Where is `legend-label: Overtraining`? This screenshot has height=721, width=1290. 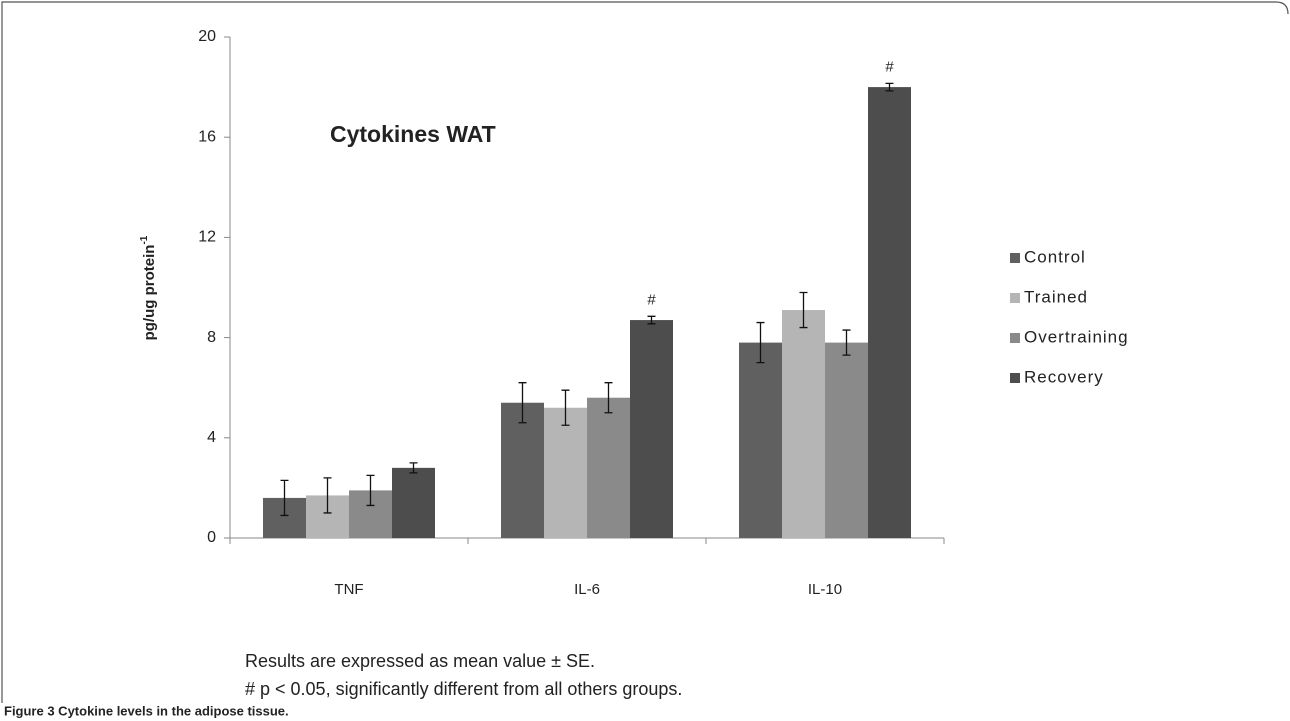 legend-label: Overtraining is located at coordinates (1076, 336).